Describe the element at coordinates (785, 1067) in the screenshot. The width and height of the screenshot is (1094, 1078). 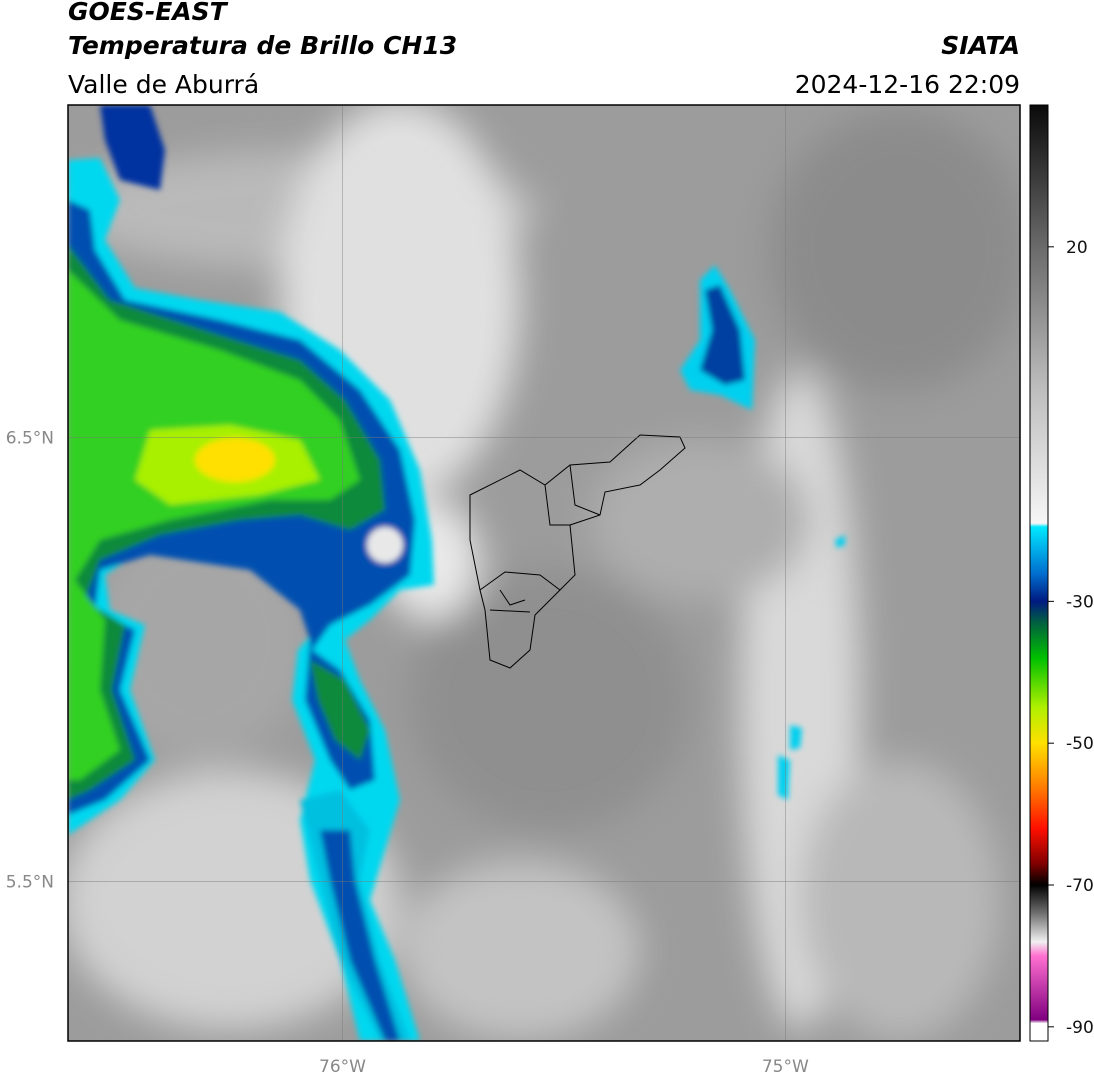
I see `x-tick-label: 75°W` at that location.